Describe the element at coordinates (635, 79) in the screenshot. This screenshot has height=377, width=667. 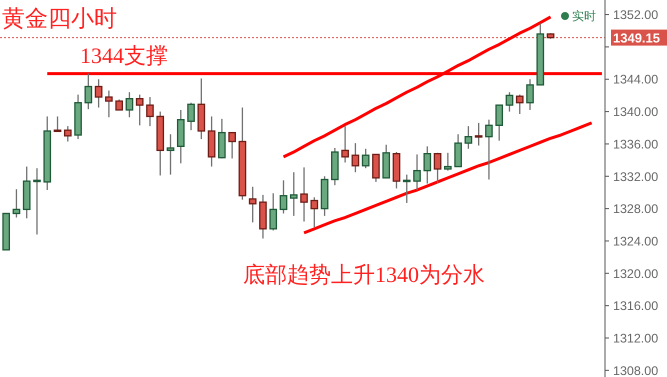
I see `y-tick-label: 1344.00` at that location.